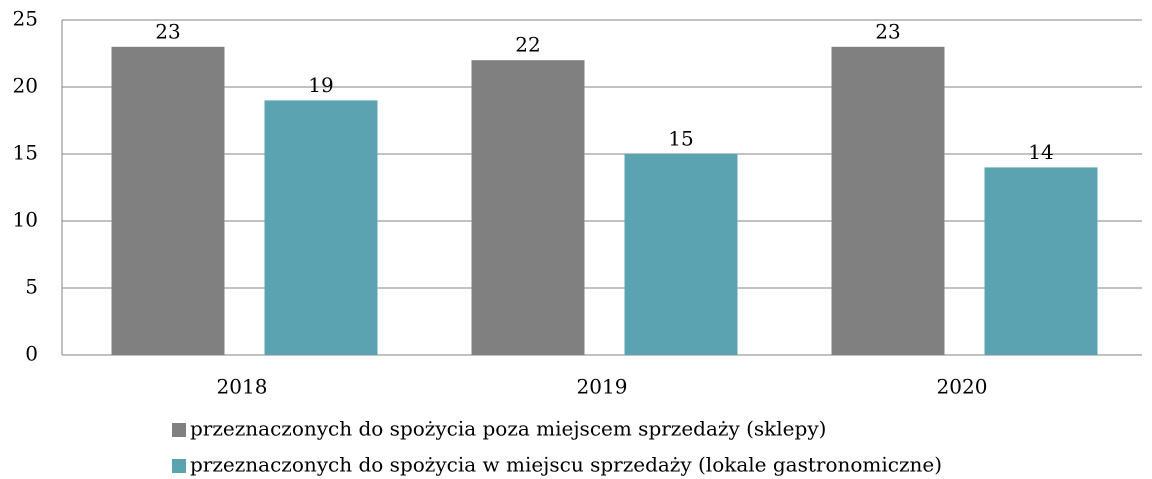 The height and width of the screenshot is (479, 1152). What do you see at coordinates (25, 19) in the screenshot?
I see `y-tick-label: 25` at bounding box center [25, 19].